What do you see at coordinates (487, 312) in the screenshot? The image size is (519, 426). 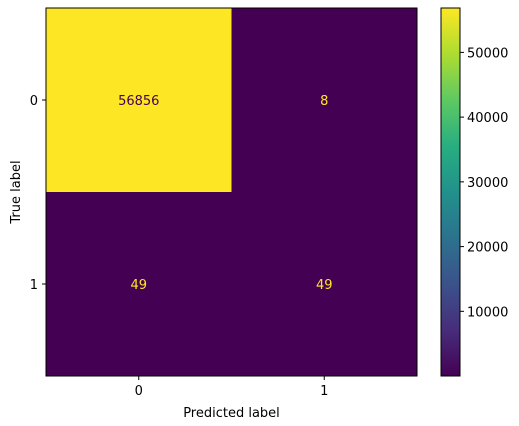 I see `colorbar-tick-label: 10000` at bounding box center [487, 312].